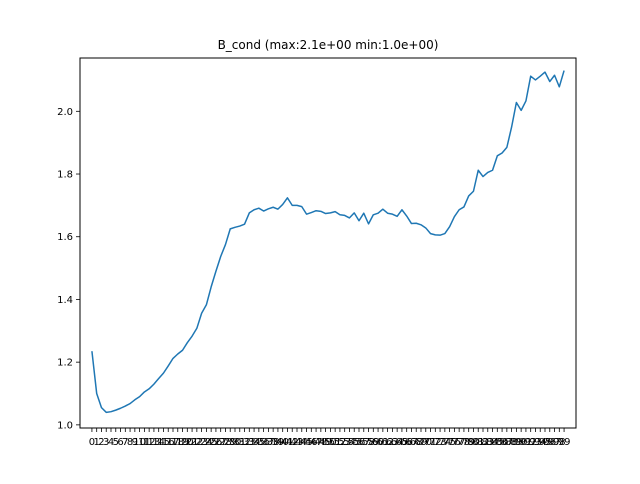 This screenshot has height=484, width=640. What do you see at coordinates (402, 442) in the screenshot?
I see `x-tick-label-65: 65` at bounding box center [402, 442].